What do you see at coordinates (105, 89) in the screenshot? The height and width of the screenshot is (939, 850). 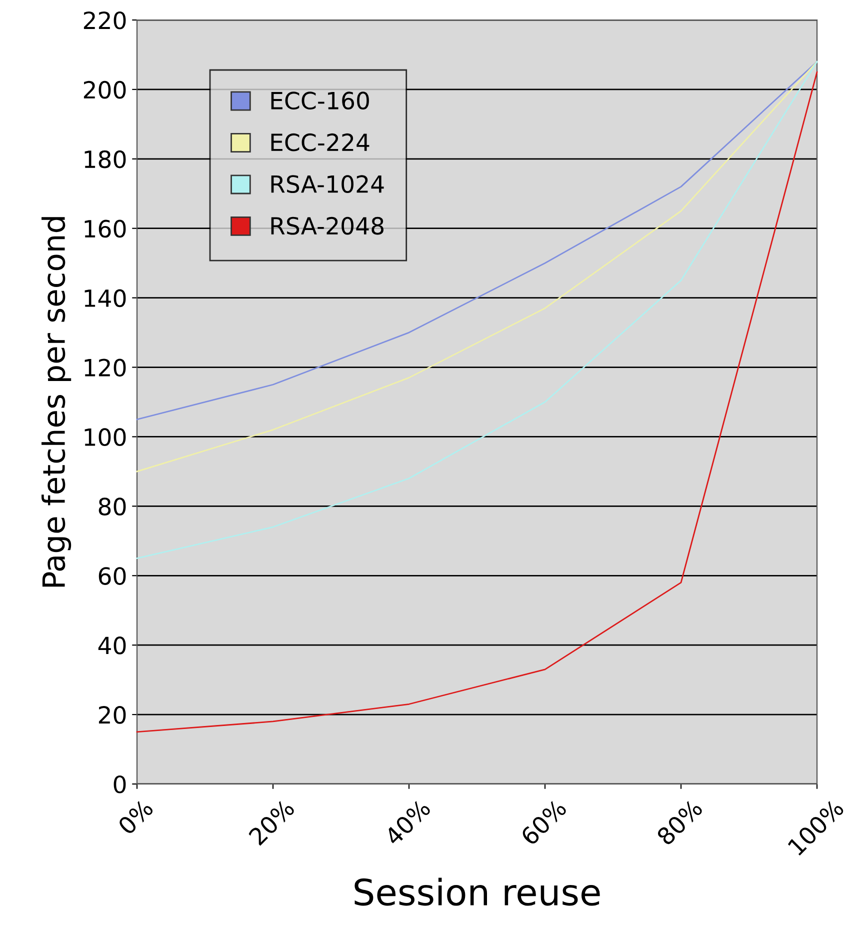 I see `y-tick-label: 200` at bounding box center [105, 89].